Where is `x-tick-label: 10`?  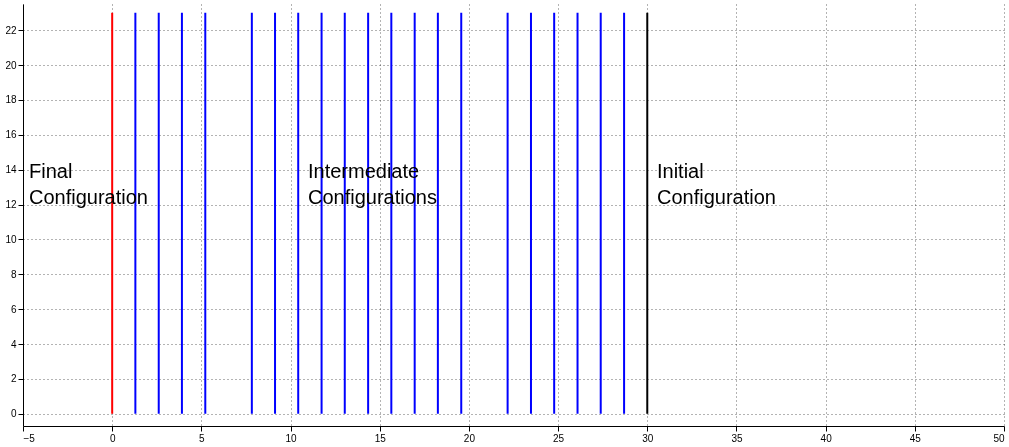 x-tick-label: 10 is located at coordinates (291, 438).